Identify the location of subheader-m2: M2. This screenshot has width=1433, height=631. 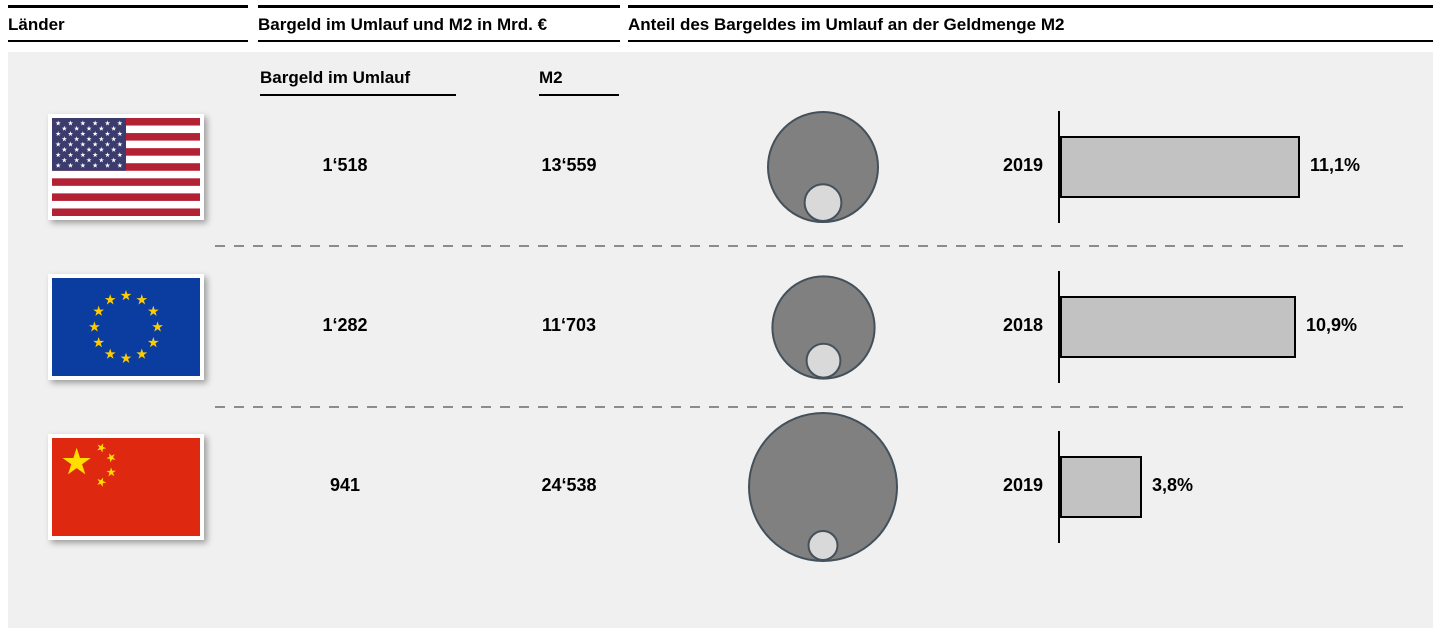
(579, 82).